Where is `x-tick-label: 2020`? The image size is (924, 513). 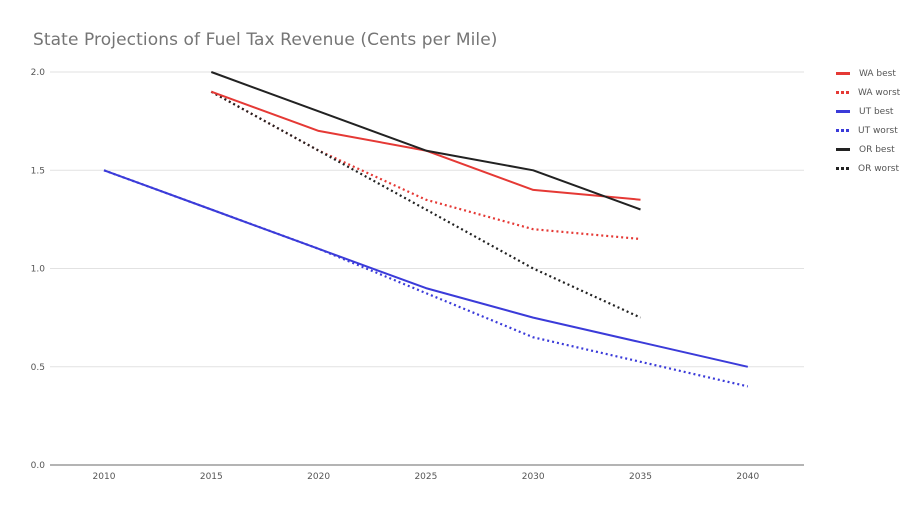
x-tick-label: 2020 is located at coordinates (318, 477).